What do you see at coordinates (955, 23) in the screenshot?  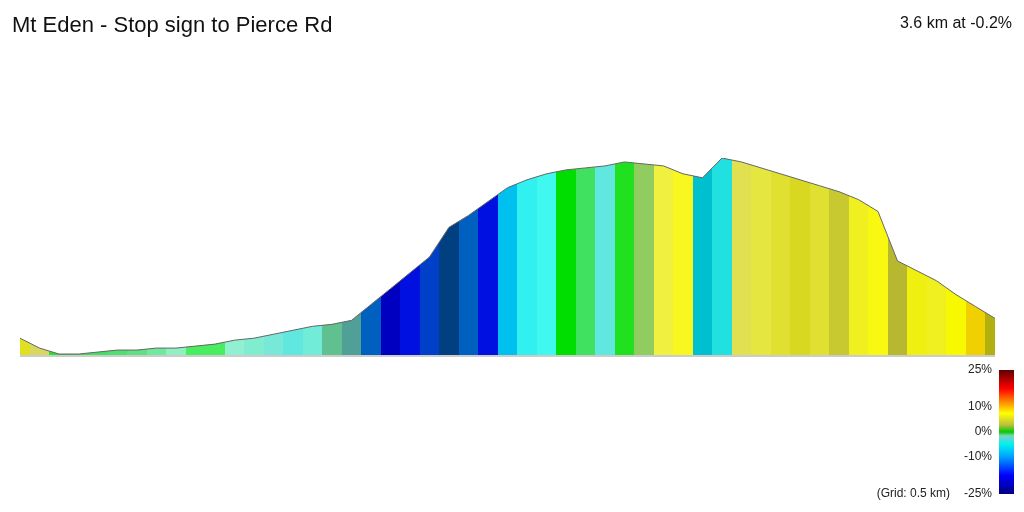 I see `chart-subtitle: 3.6 km at -0.2%` at bounding box center [955, 23].